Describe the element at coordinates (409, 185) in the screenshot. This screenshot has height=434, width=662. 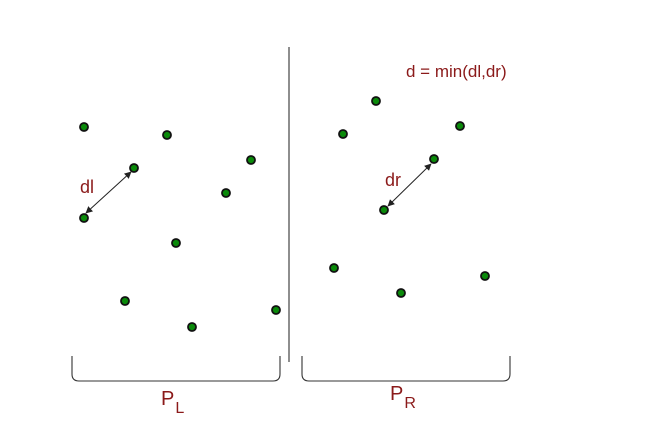
I see `dr-arrow` at that location.